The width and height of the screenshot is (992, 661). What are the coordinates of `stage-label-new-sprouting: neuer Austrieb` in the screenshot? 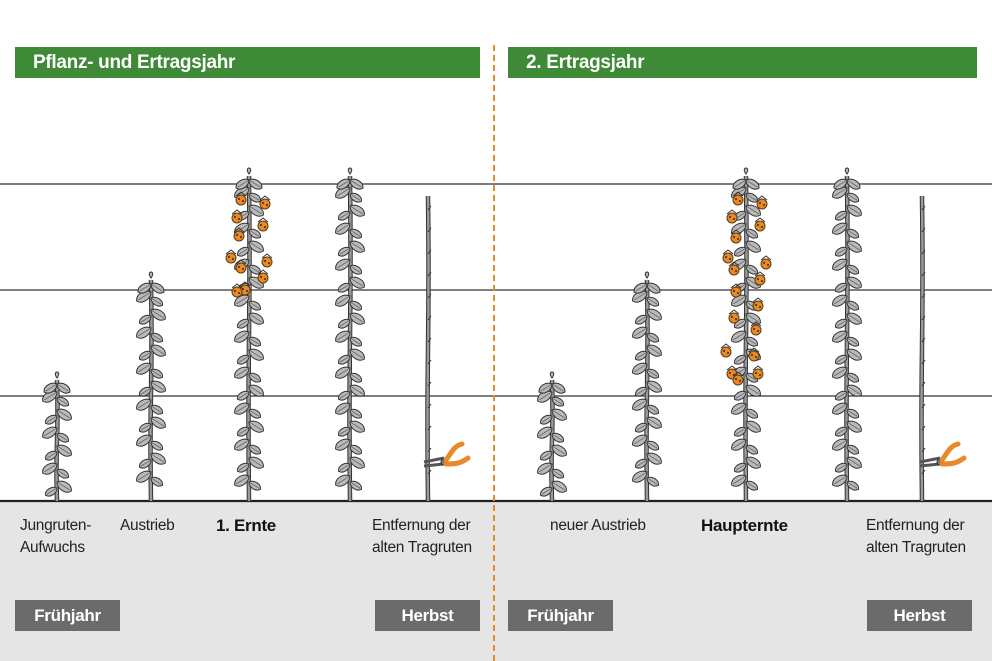 It's located at (598, 525).